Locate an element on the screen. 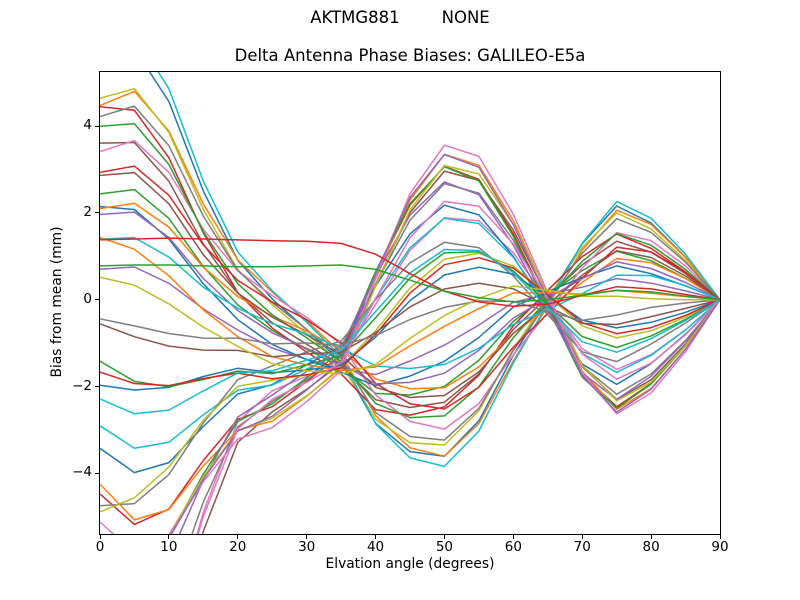 The height and width of the screenshot is (600, 800). x-tick-label: 50 is located at coordinates (444, 547).